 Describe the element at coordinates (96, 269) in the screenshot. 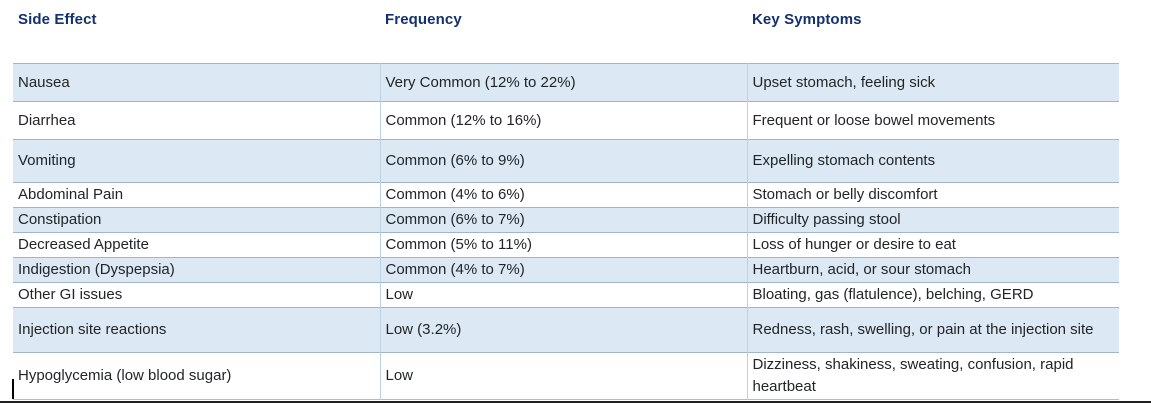

I see `cell-side-effect: Indigestion (Dyspepsia)` at that location.